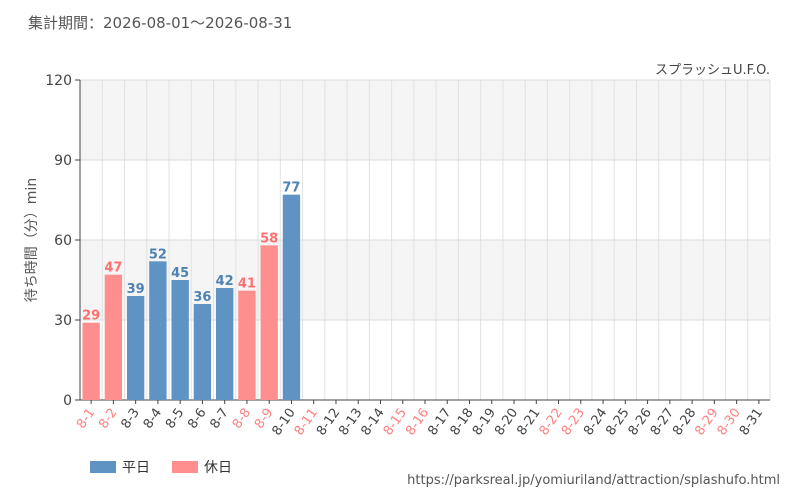 The width and height of the screenshot is (800, 500). I want to click on x-tick-label: 8-30, so click(729, 422).